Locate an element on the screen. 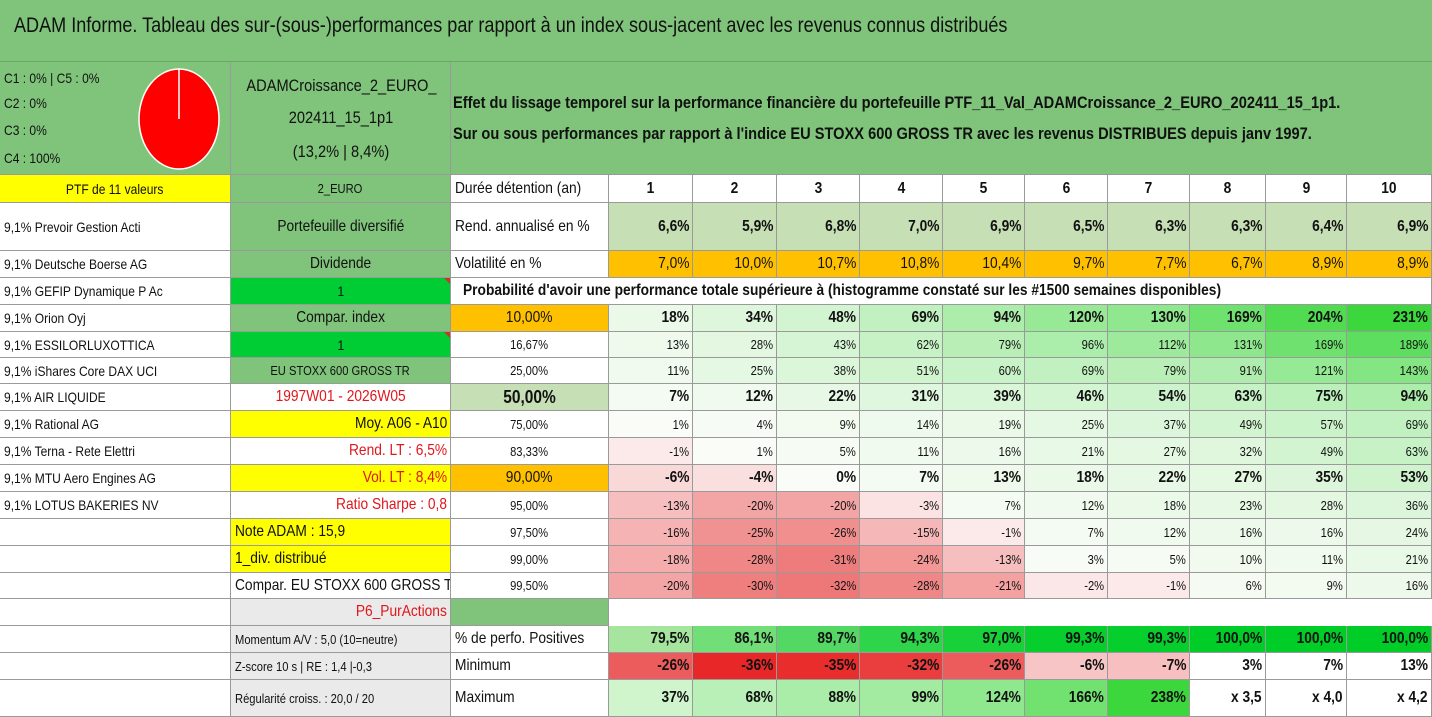  minimum-value-text: -26% is located at coordinates (672, 665).